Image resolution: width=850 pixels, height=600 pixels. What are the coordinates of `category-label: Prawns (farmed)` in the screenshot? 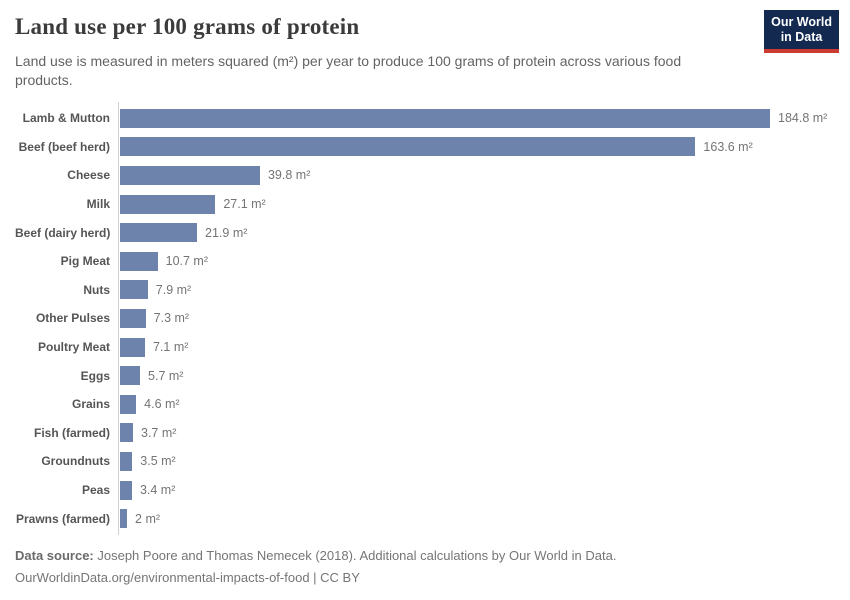 It's located at (62, 518).